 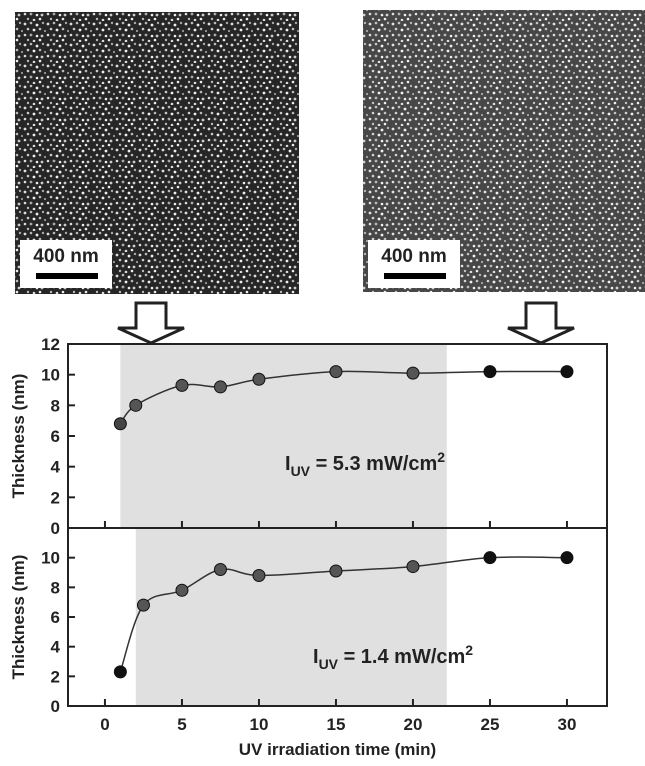 What do you see at coordinates (50, 344) in the screenshot?
I see `y-tick-label: 12` at bounding box center [50, 344].